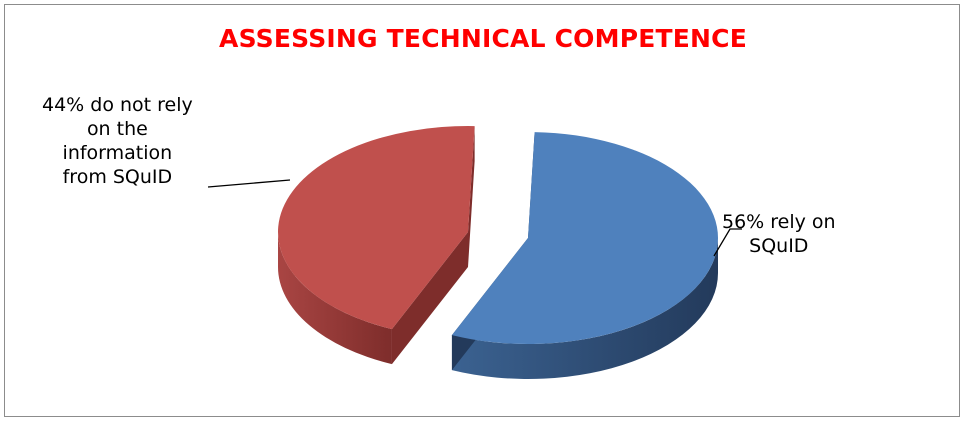  Describe the element at coordinates (779, 234) in the screenshot. I see `callout-rely: 56% rely on SQuID` at that location.